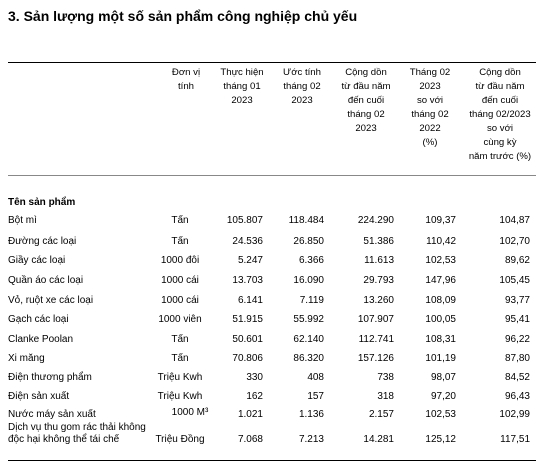 This screenshot has width=544, height=472. What do you see at coordinates (308, 319) in the screenshot?
I see `value-feb: 55.992` at bounding box center [308, 319].